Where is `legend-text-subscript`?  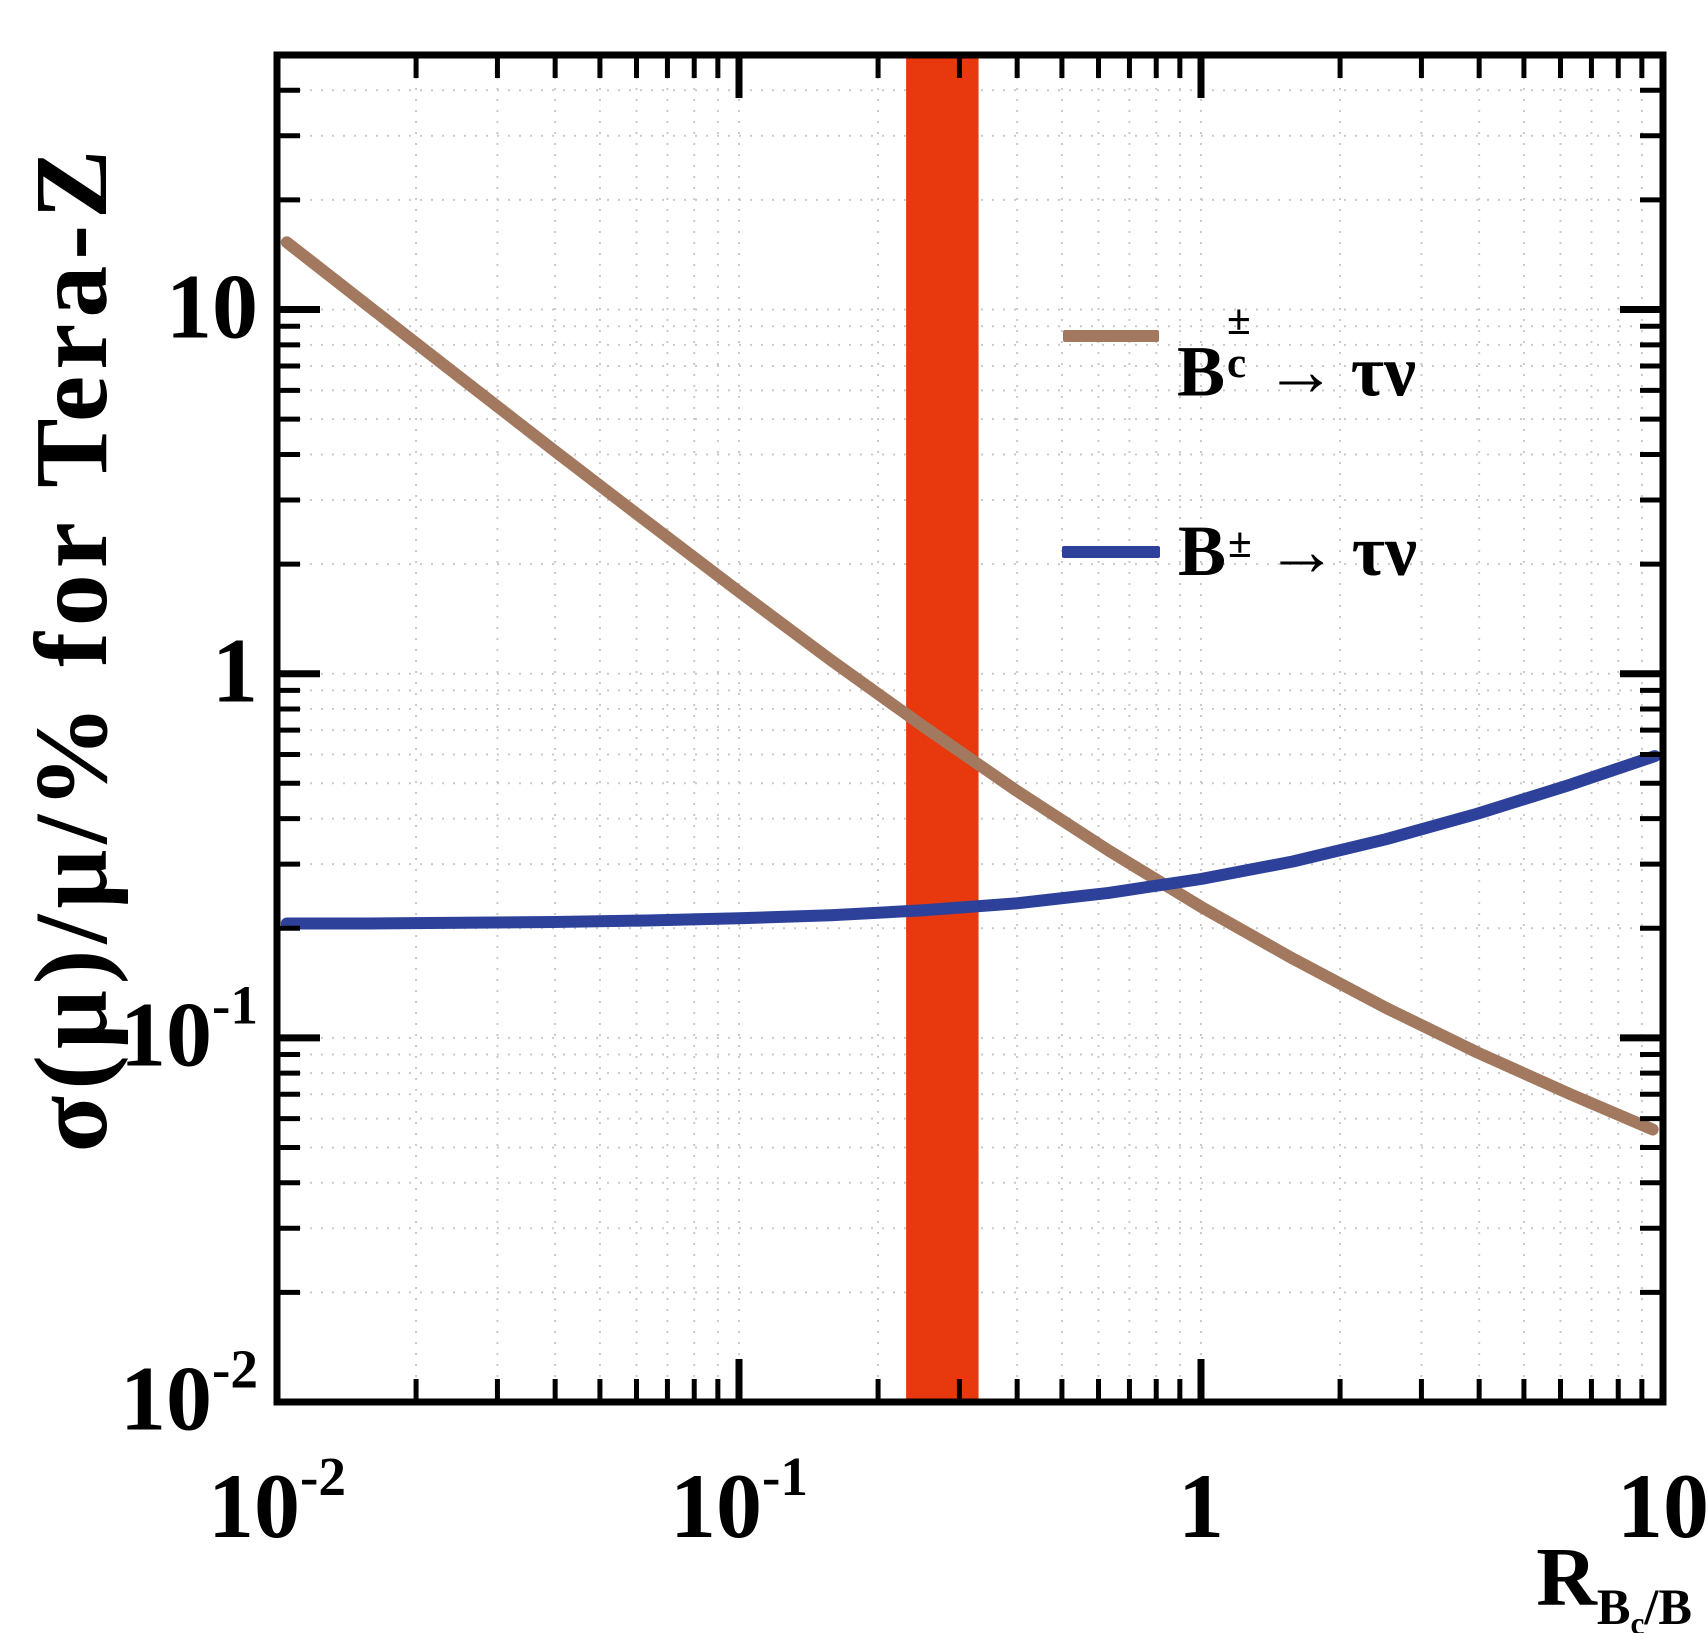
legend-text-subscript is located at coordinates (1240, 586).